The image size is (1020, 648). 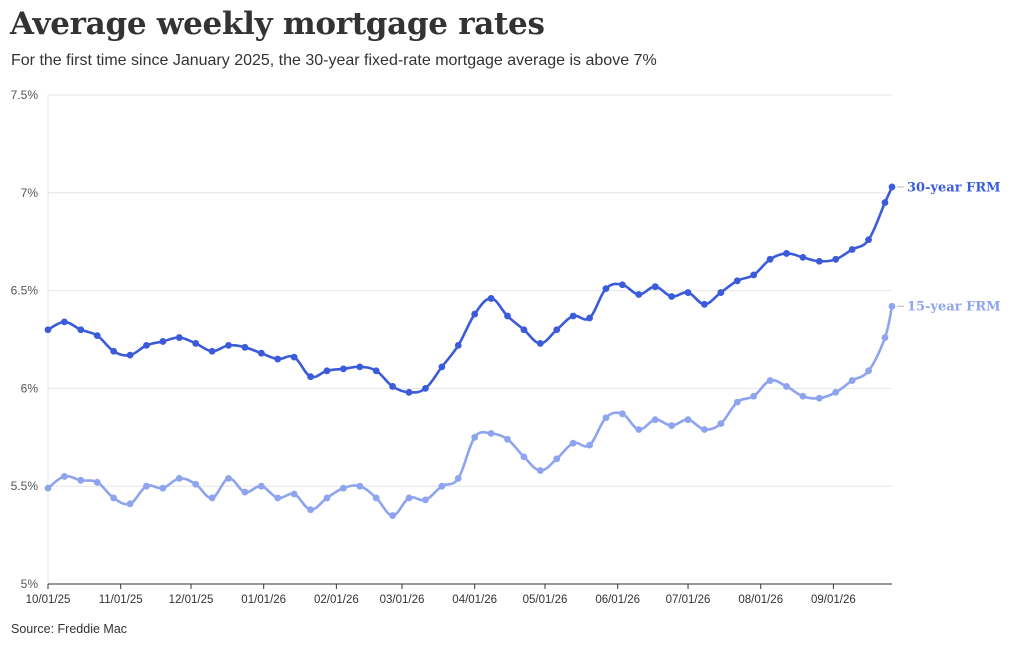 What do you see at coordinates (833, 600) in the screenshot?
I see `x-tick-label: 09/01/26` at bounding box center [833, 600].